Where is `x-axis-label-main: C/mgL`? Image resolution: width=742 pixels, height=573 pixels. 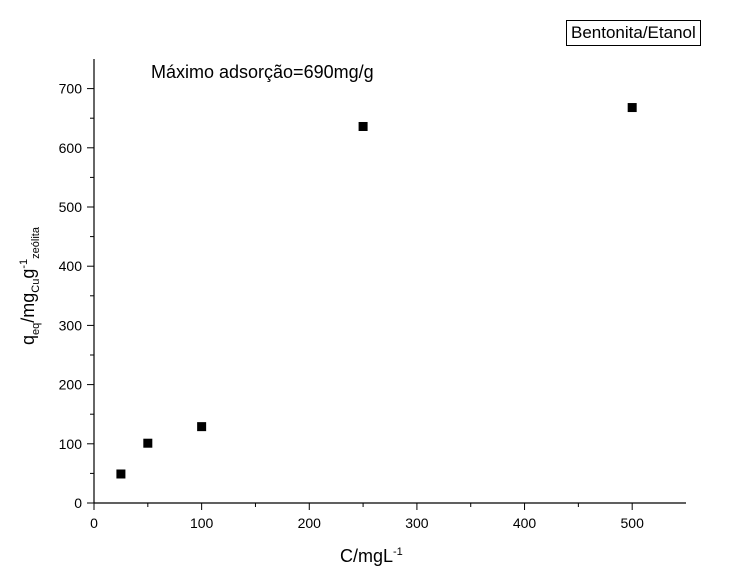
x-axis-label-main: C/mgL is located at coordinates (367, 556).